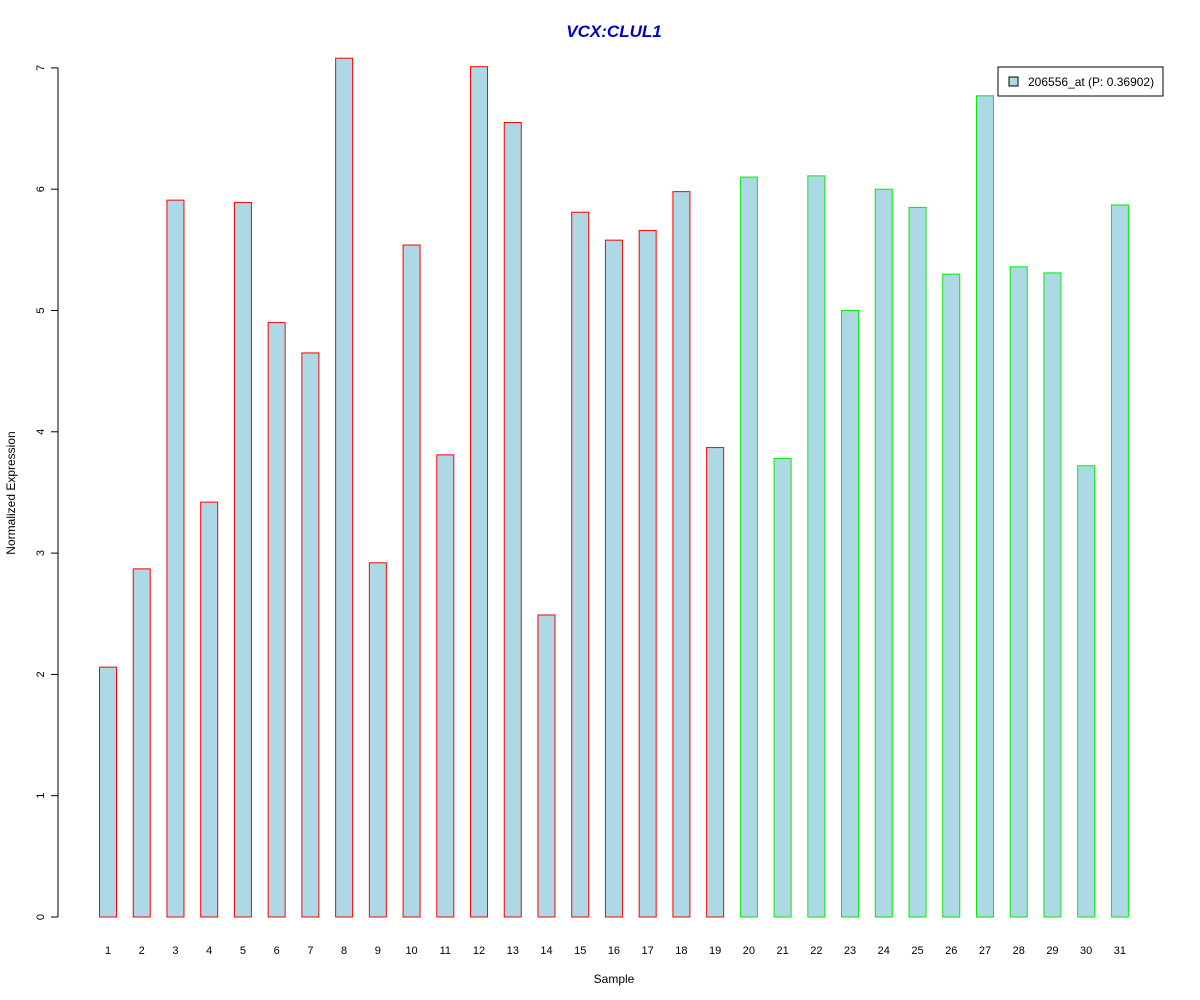 The height and width of the screenshot is (1000, 1200). I want to click on y-tick-label: 0, so click(41, 917).